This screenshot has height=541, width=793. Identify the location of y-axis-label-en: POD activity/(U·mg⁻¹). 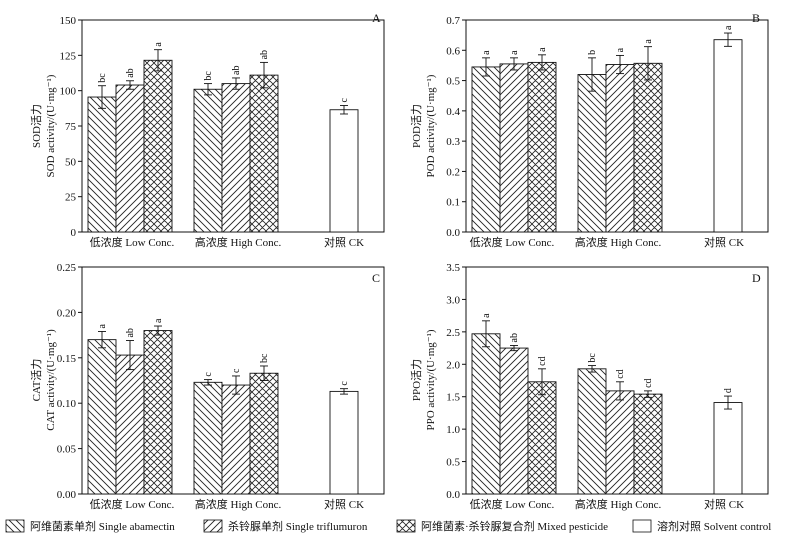
(431, 125).